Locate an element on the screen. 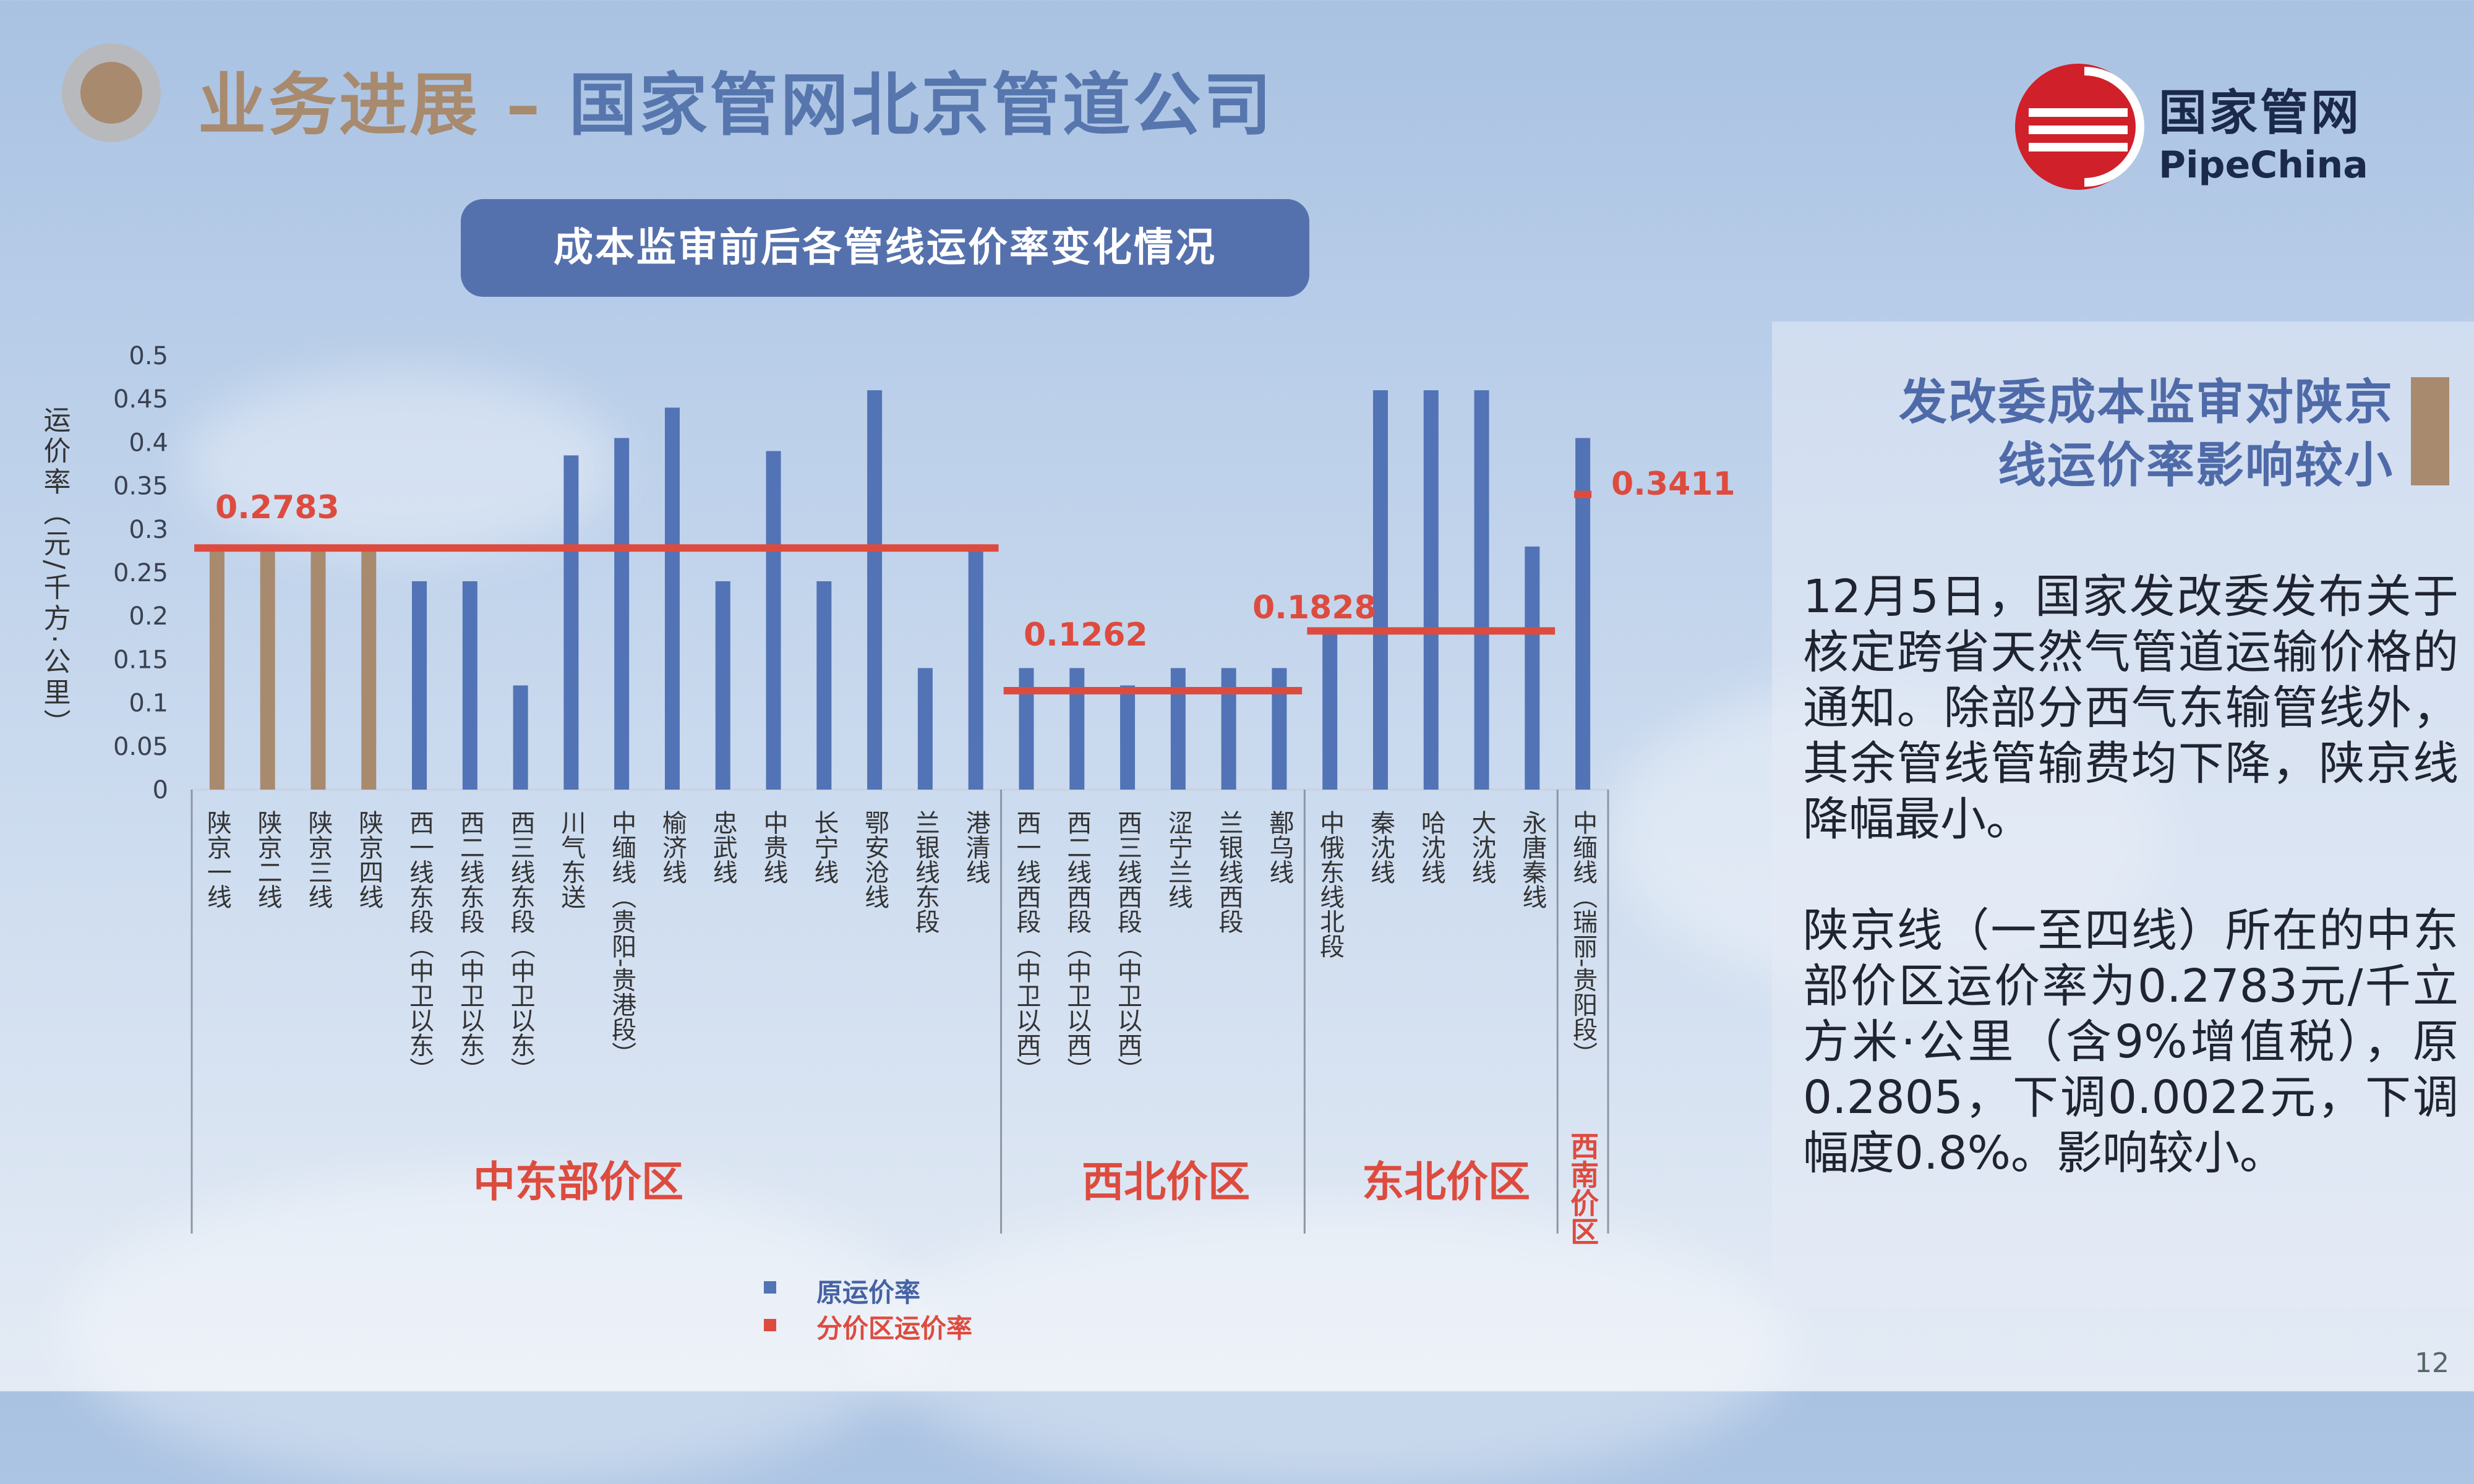 Image resolution: width=2474 pixels, height=1484 pixels. category-label: 兰银线西段 is located at coordinates (1229, 872).